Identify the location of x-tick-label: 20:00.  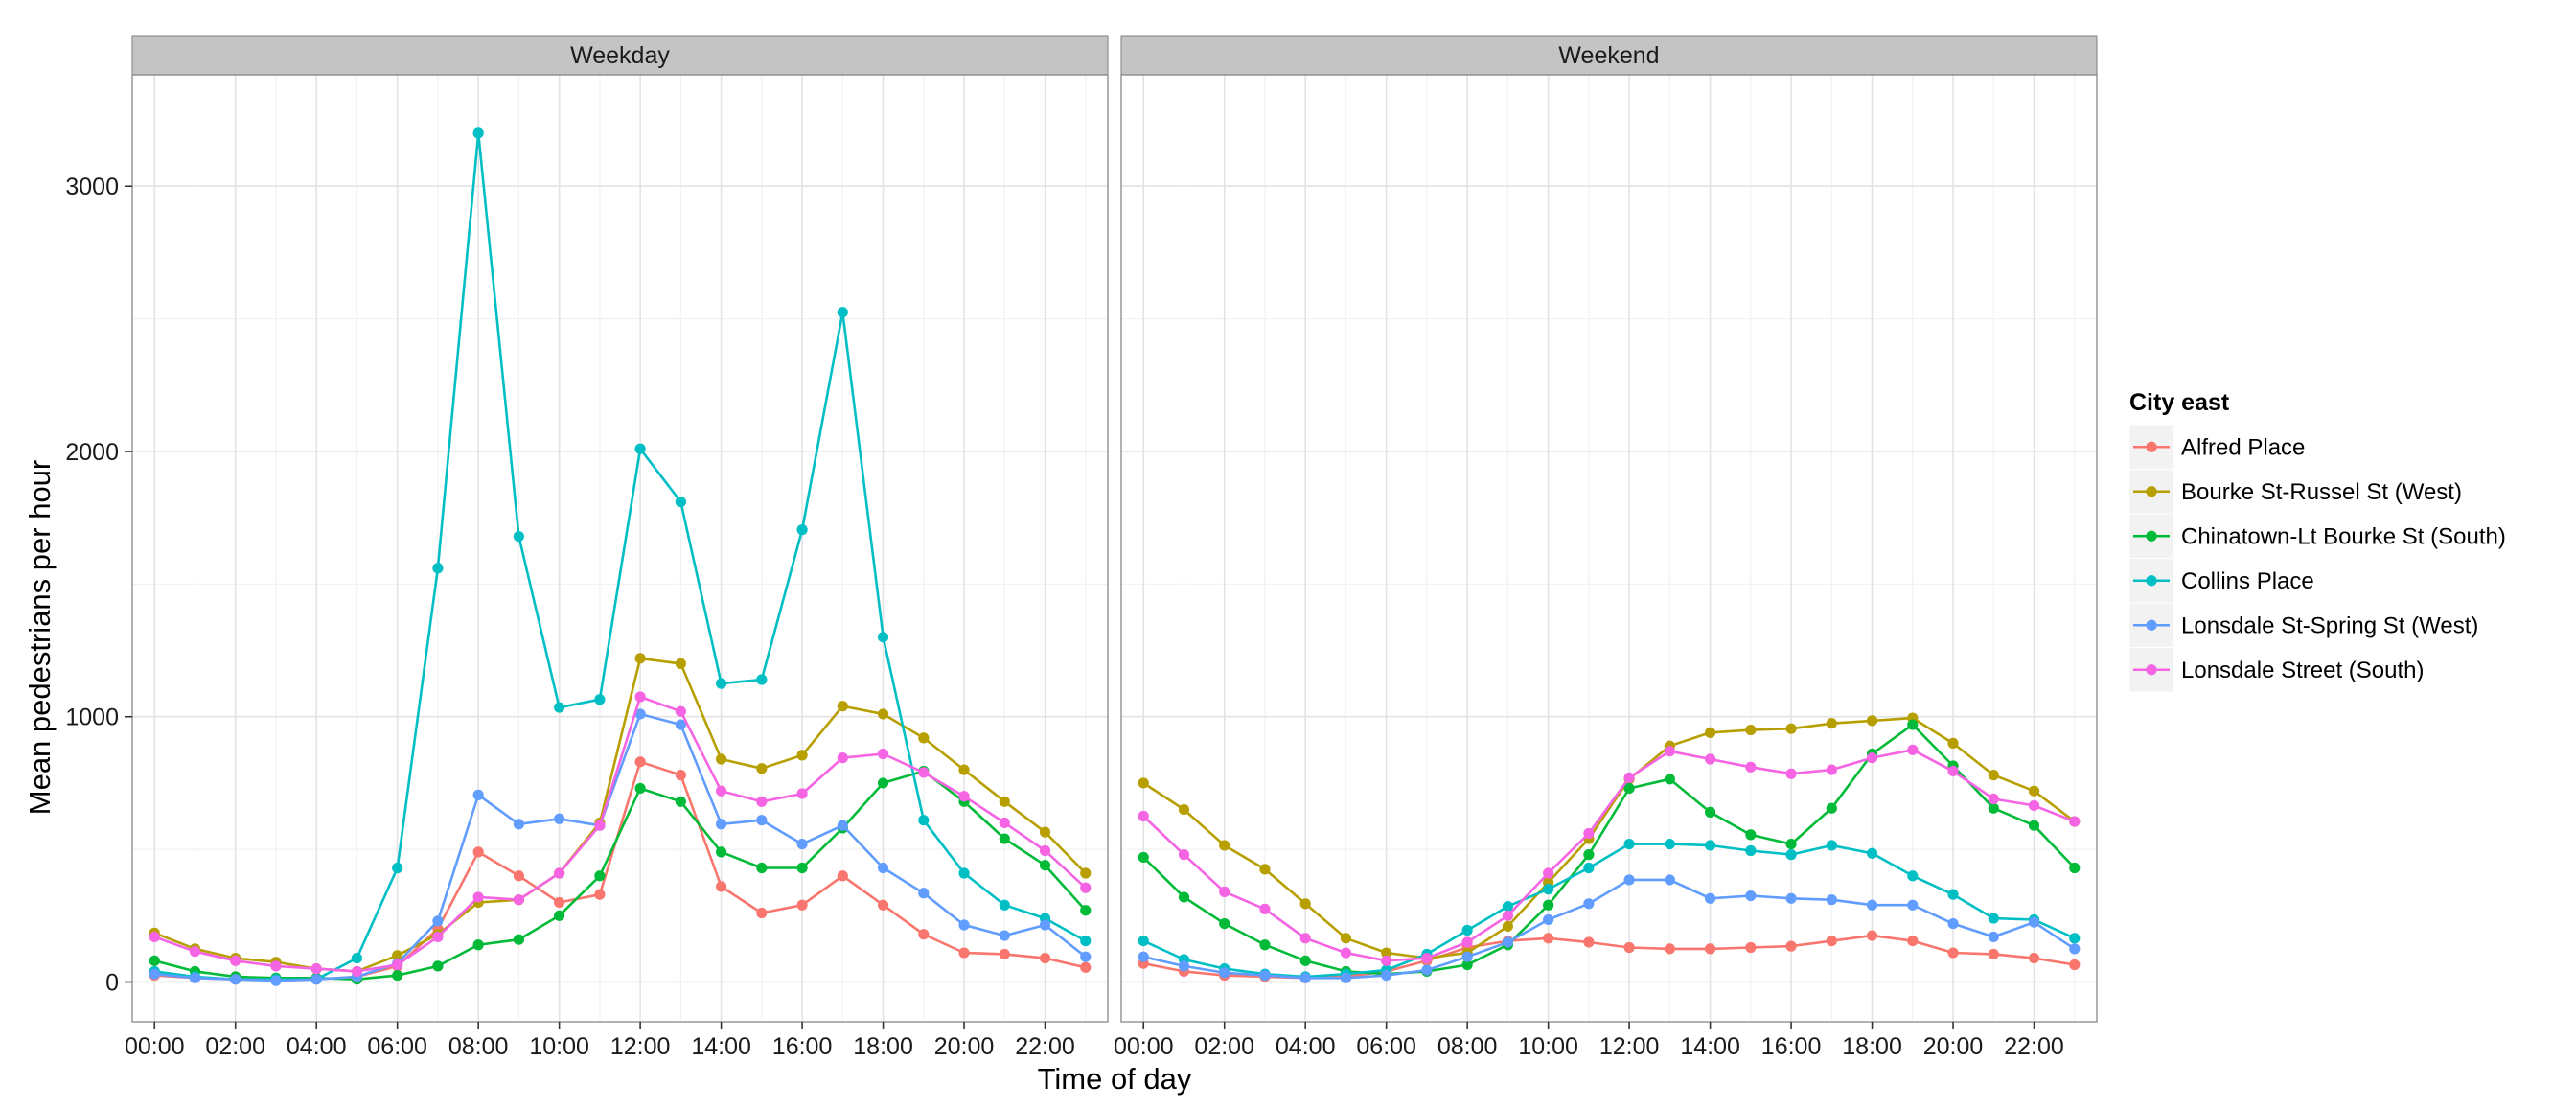
(1953, 1047).